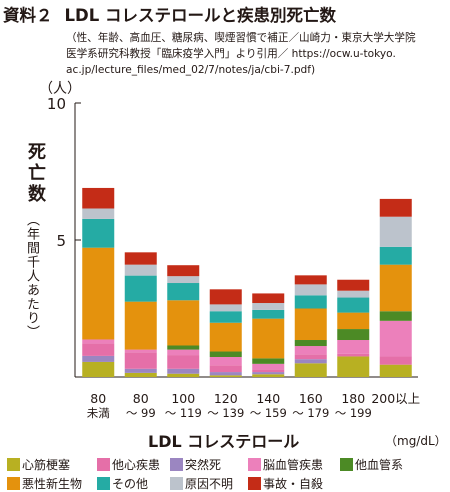  What do you see at coordinates (226, 398) in the screenshot?
I see `x-tick-label: 120` at bounding box center [226, 398].